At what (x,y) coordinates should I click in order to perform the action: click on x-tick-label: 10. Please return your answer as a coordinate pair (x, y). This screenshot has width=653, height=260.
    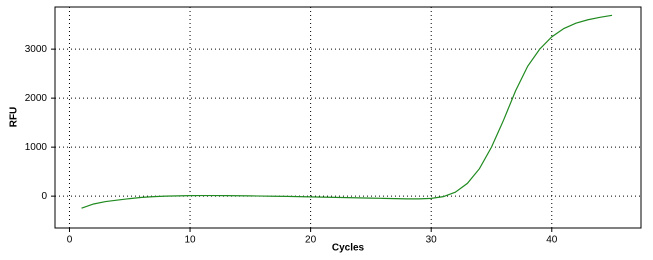
    Looking at the image, I should click on (190, 240).